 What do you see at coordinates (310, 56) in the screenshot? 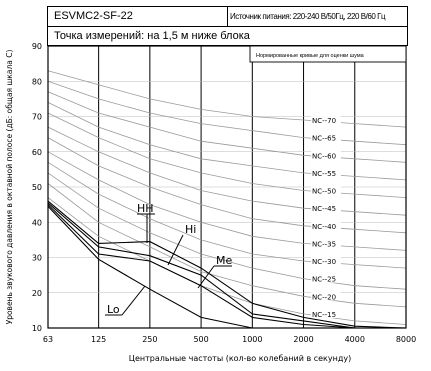
I see `nc-title: Нормированные кривые для оценки шума` at bounding box center [310, 56].